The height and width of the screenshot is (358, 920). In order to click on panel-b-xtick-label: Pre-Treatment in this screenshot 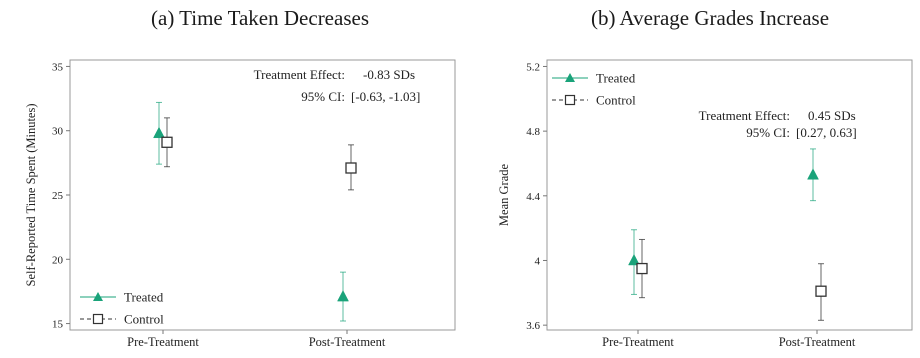, I will do `click(638, 342)`.